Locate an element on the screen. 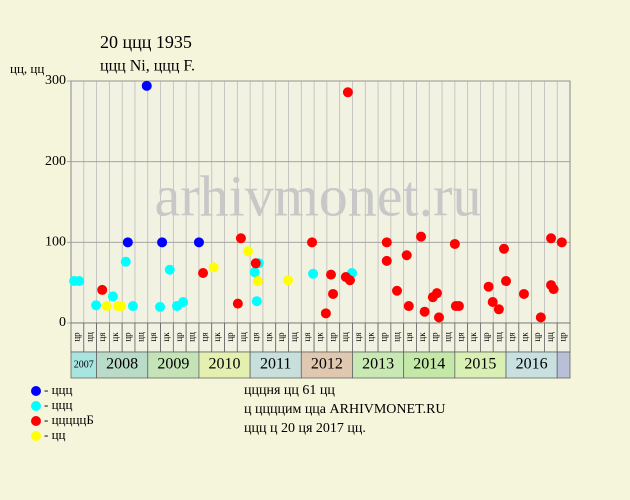 This screenshot has width=630, height=500. legend-label: - цццццБ is located at coordinates (69, 419).